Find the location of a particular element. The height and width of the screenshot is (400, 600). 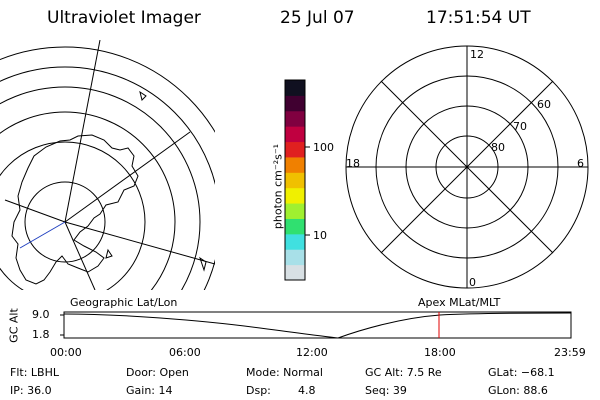

timeline-panel is located at coordinates (316, 325).